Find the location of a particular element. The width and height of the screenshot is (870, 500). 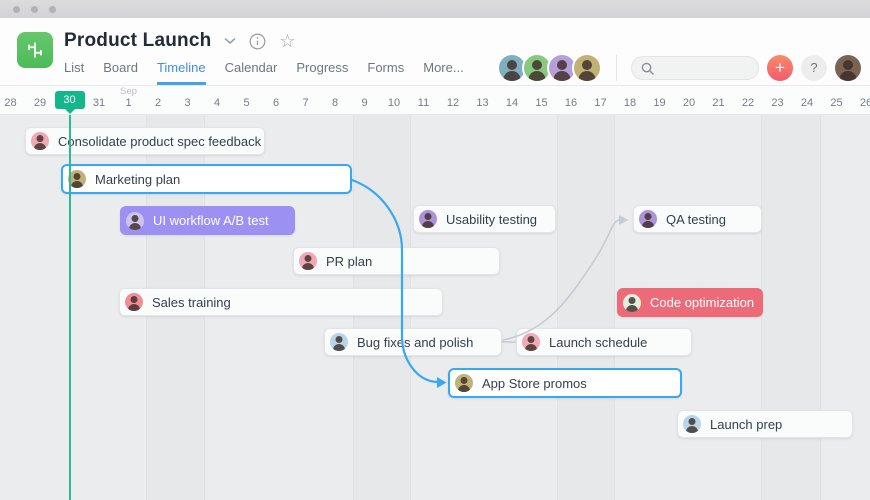

task-bar-launch-prep: Launch prep is located at coordinates (765, 424).